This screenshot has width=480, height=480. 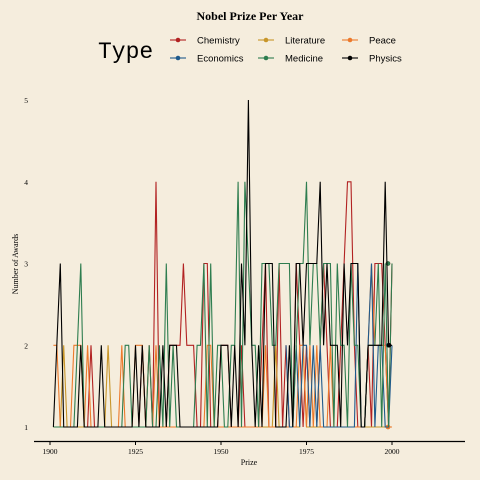 What do you see at coordinates (305, 41) in the screenshot?
I see `legend-label: Literature` at bounding box center [305, 41].